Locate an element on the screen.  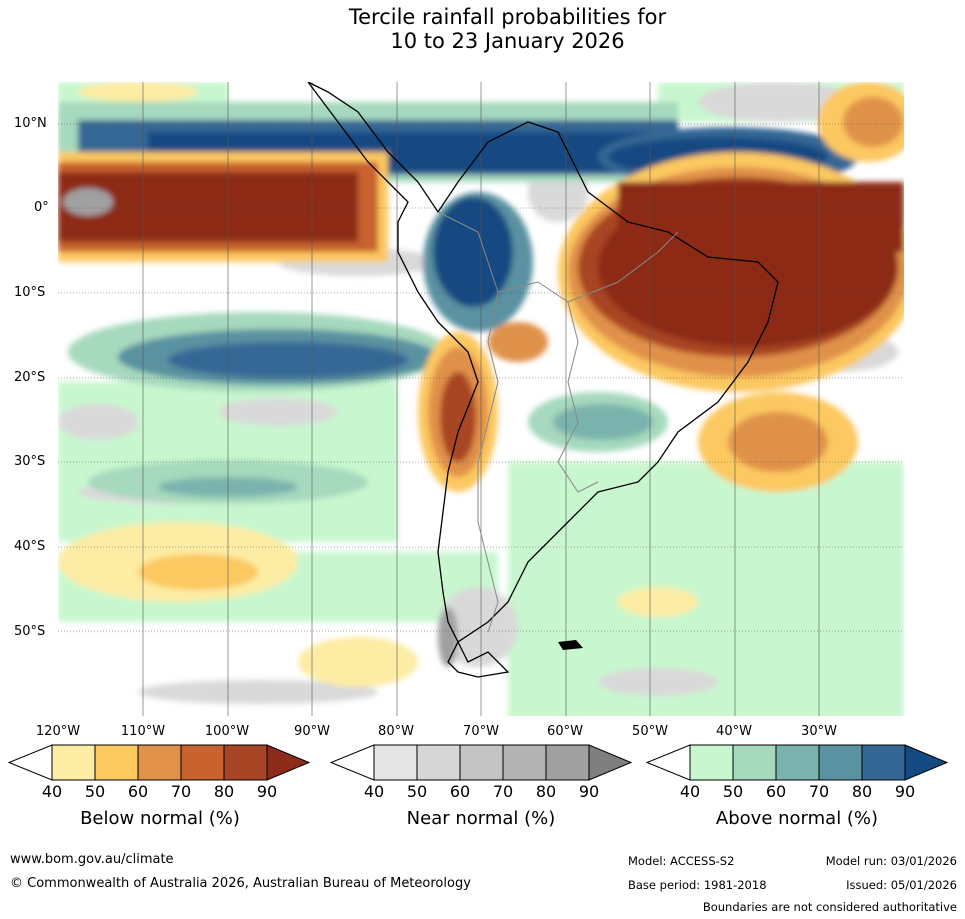
footer-url: www.bom.gov.au/climate is located at coordinates (92, 859).